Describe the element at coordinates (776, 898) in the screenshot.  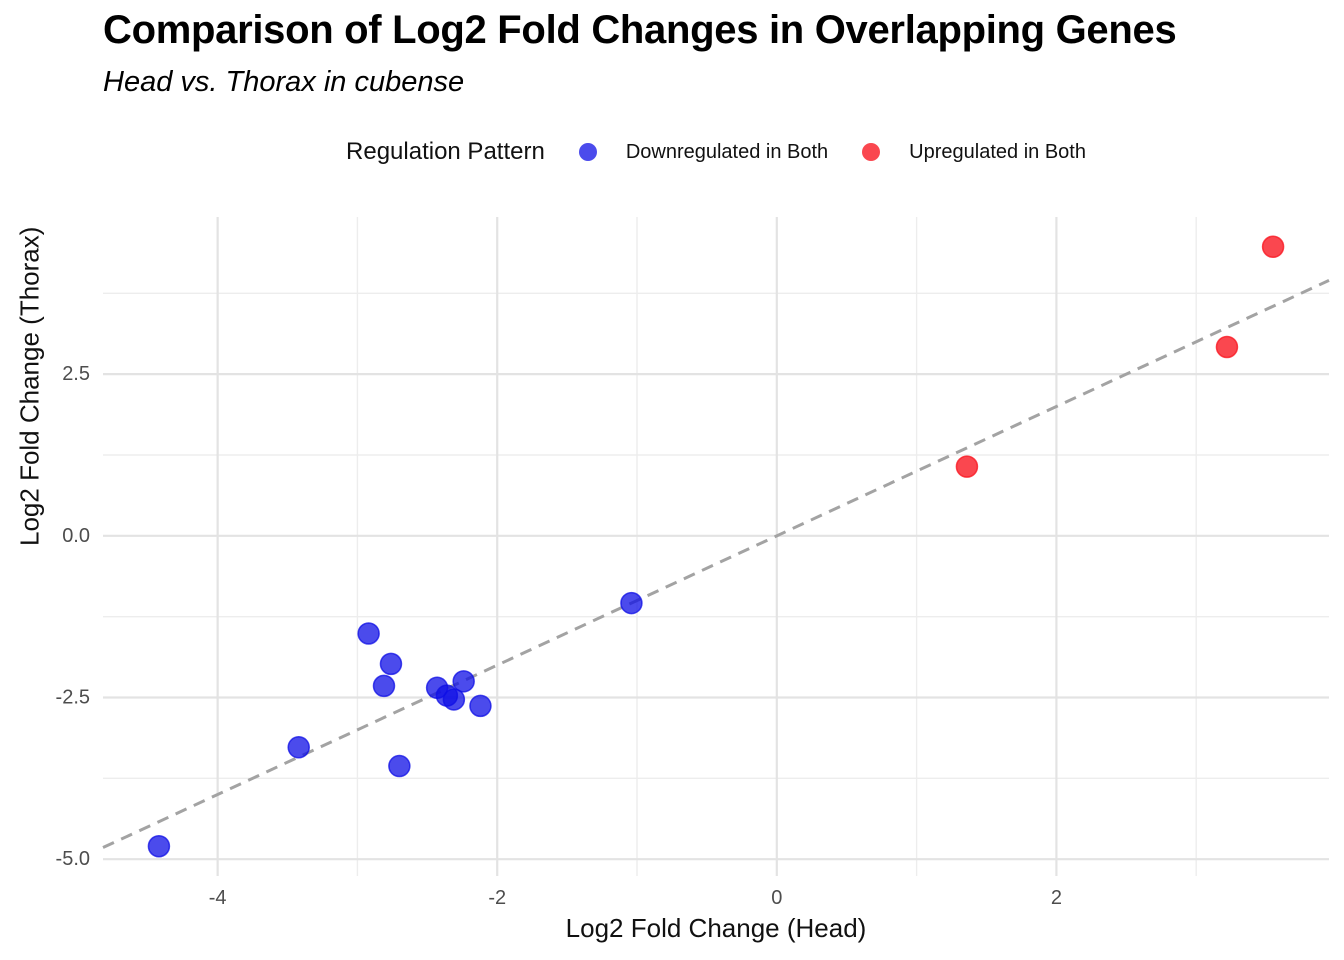
I see `x-tick-label: 0` at that location.